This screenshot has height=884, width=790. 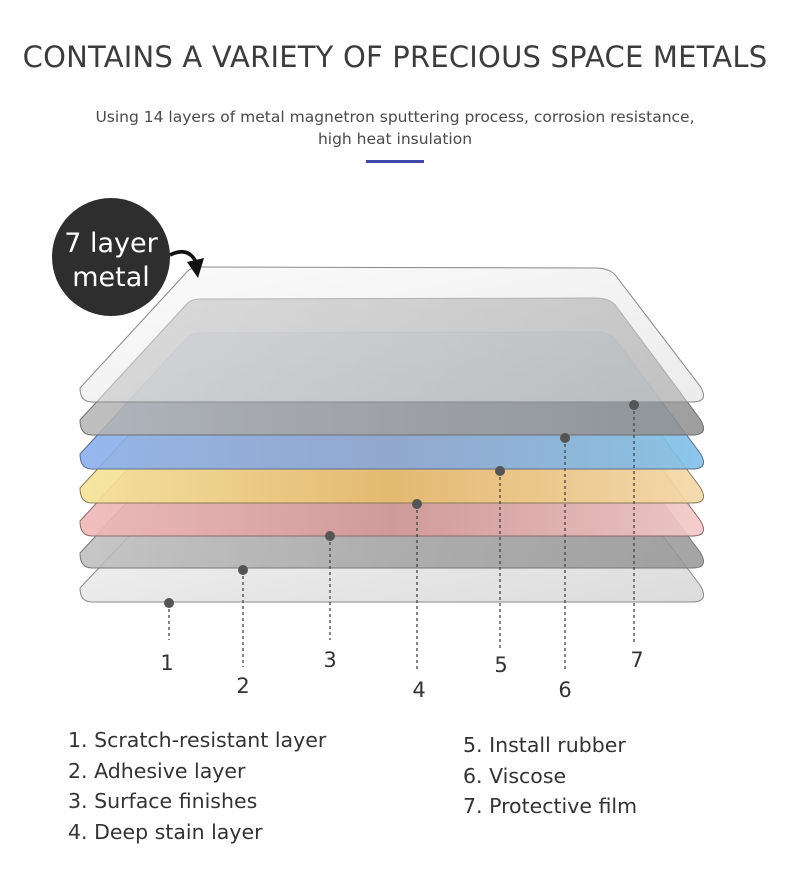 What do you see at coordinates (111, 277) in the screenshot?
I see `badge-line-2: metal` at bounding box center [111, 277].